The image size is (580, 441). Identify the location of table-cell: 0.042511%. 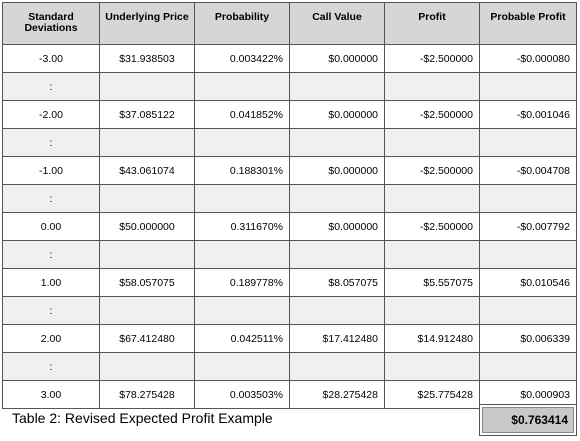
(242, 338).